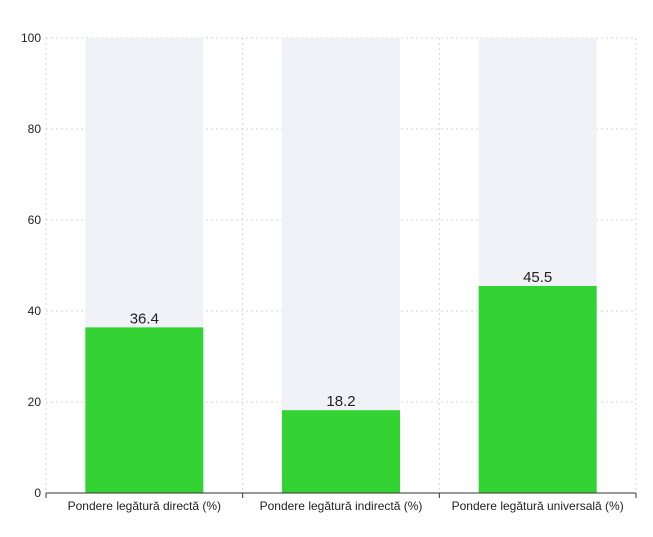 The image size is (653, 537). Describe the element at coordinates (340, 401) in the screenshot. I see `bar-data-label: 18.2` at that location.